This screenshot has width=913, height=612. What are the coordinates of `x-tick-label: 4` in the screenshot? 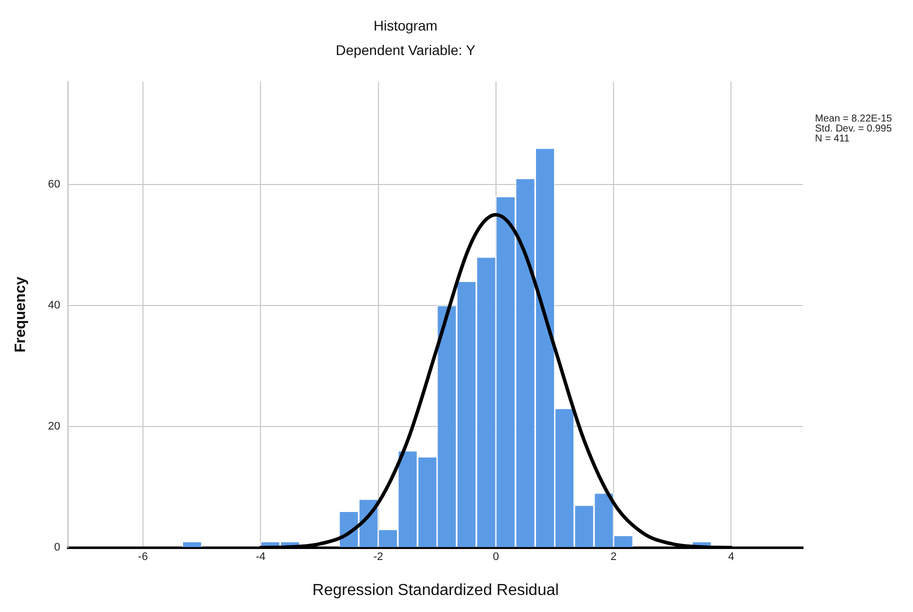 It's located at (731, 557).